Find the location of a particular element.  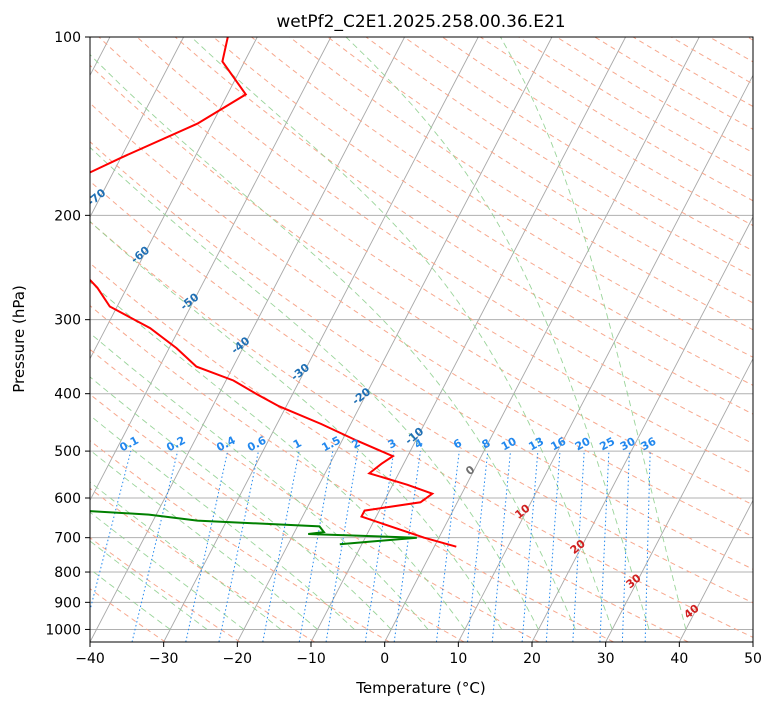

x-tick-label: −30 is located at coordinates (164, 659).